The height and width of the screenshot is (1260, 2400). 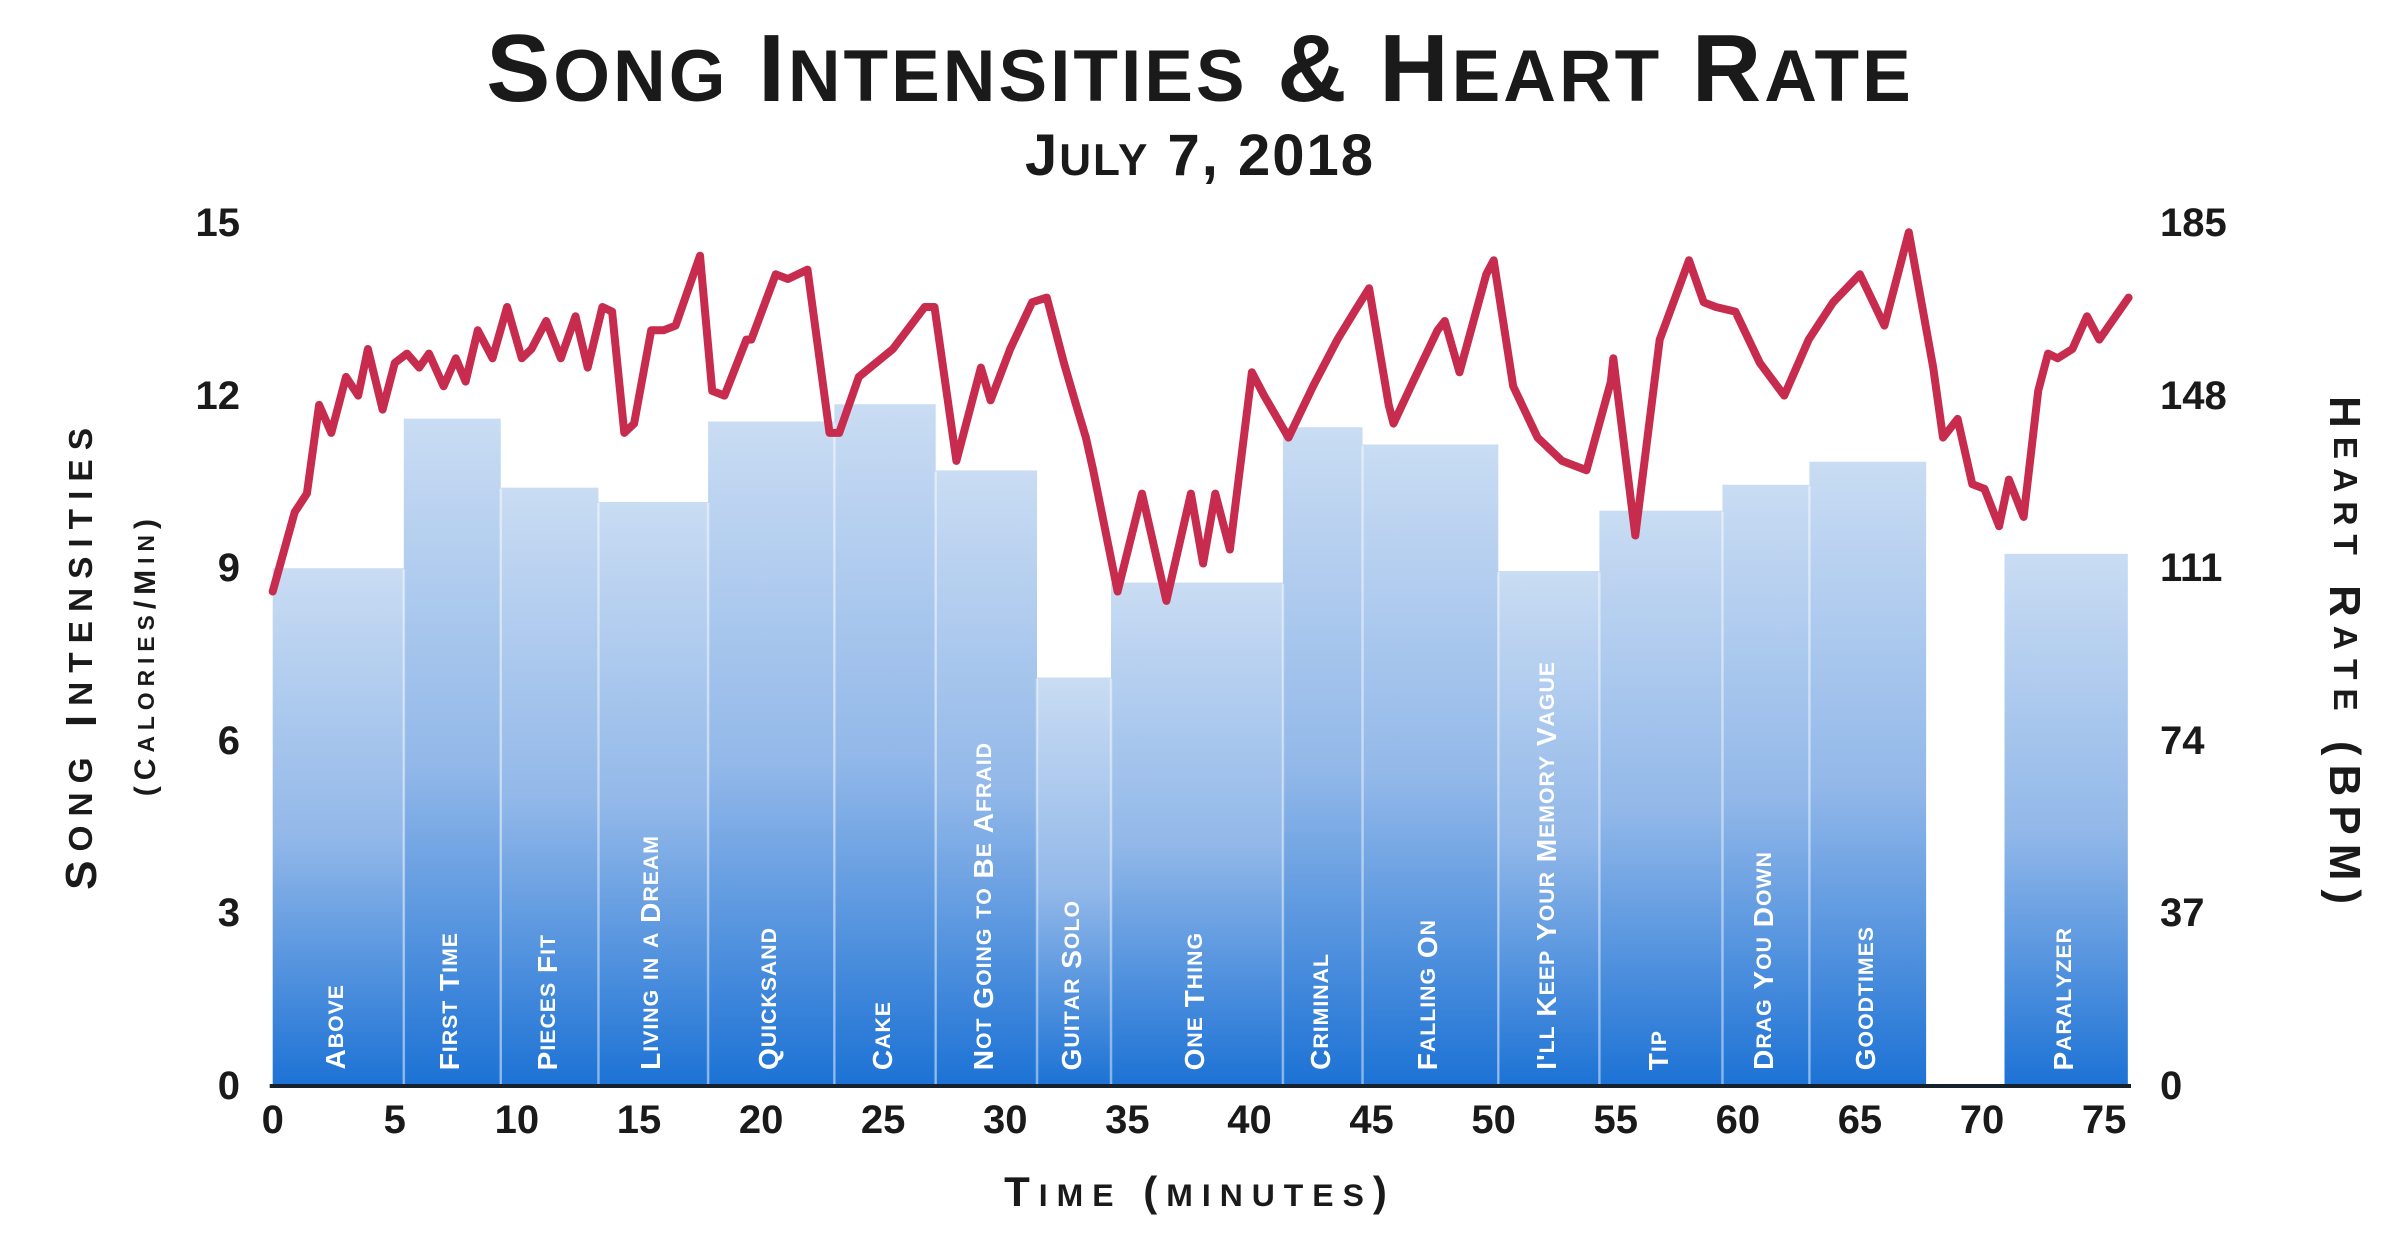 What do you see at coordinates (218, 395) in the screenshot?
I see `y-left-tick-label: 12` at bounding box center [218, 395].